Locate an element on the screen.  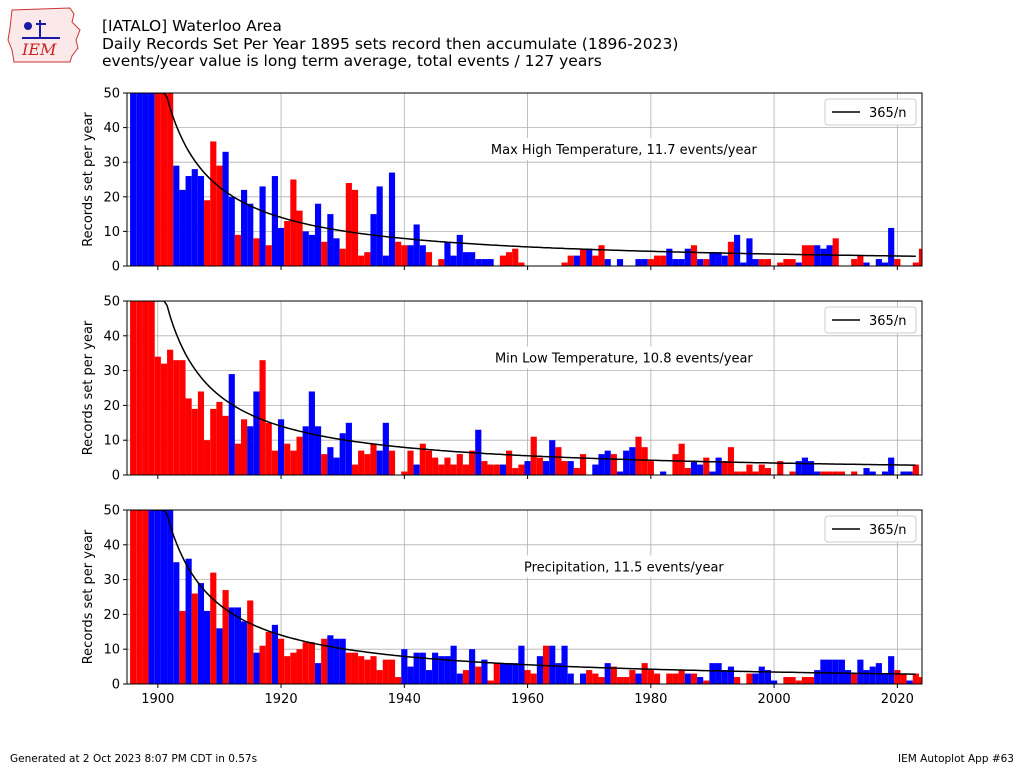
logo-text: IEM is located at coordinates (39, 49).